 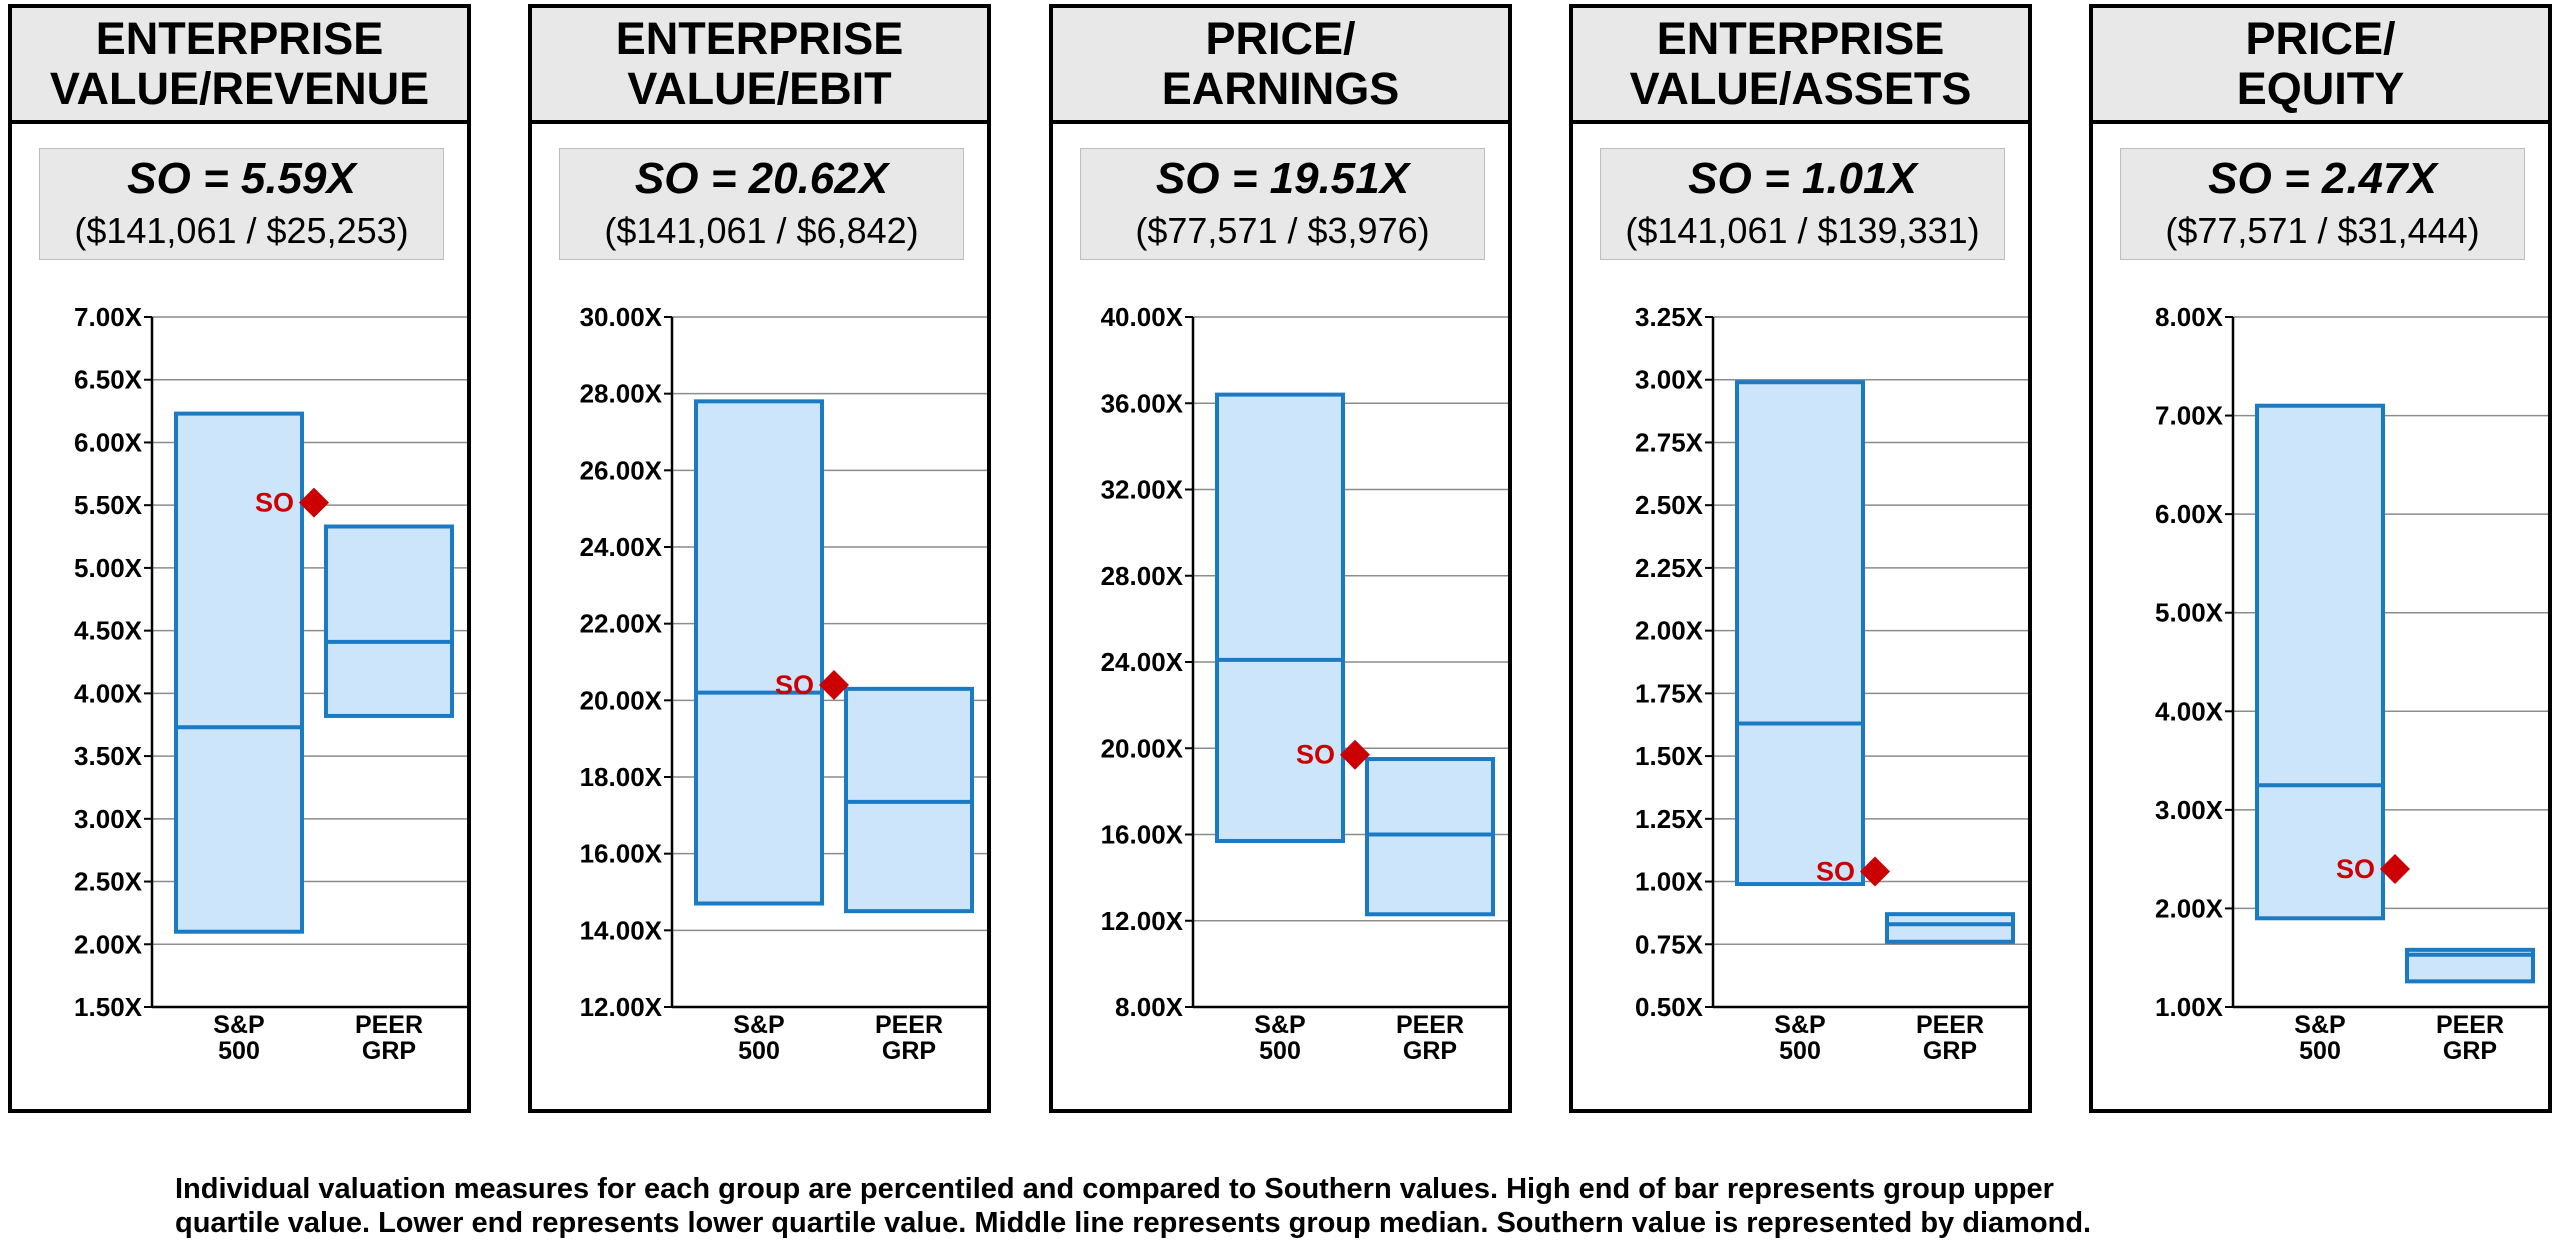 I want to click on y-tick-label: 4.00X, so click(x=108, y=693).